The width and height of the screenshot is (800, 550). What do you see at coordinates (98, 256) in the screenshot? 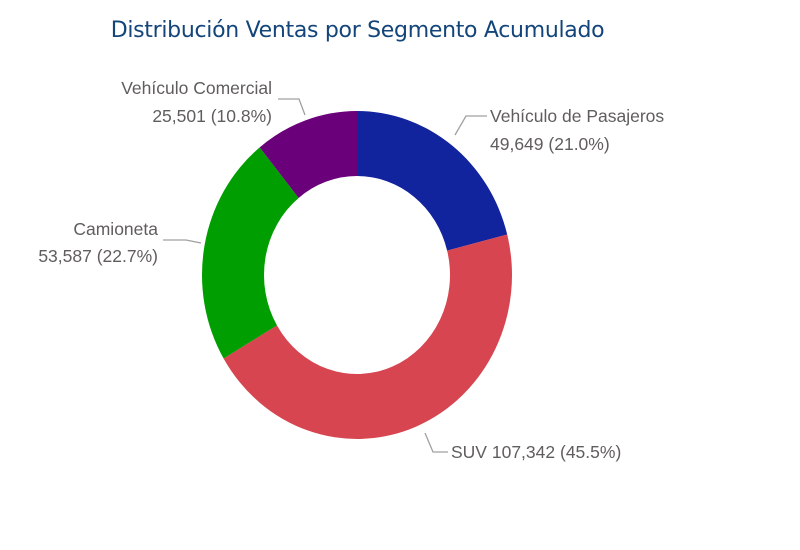
I see `data-label-camioneta-value: 53,587 (22.7%)` at bounding box center [98, 256].